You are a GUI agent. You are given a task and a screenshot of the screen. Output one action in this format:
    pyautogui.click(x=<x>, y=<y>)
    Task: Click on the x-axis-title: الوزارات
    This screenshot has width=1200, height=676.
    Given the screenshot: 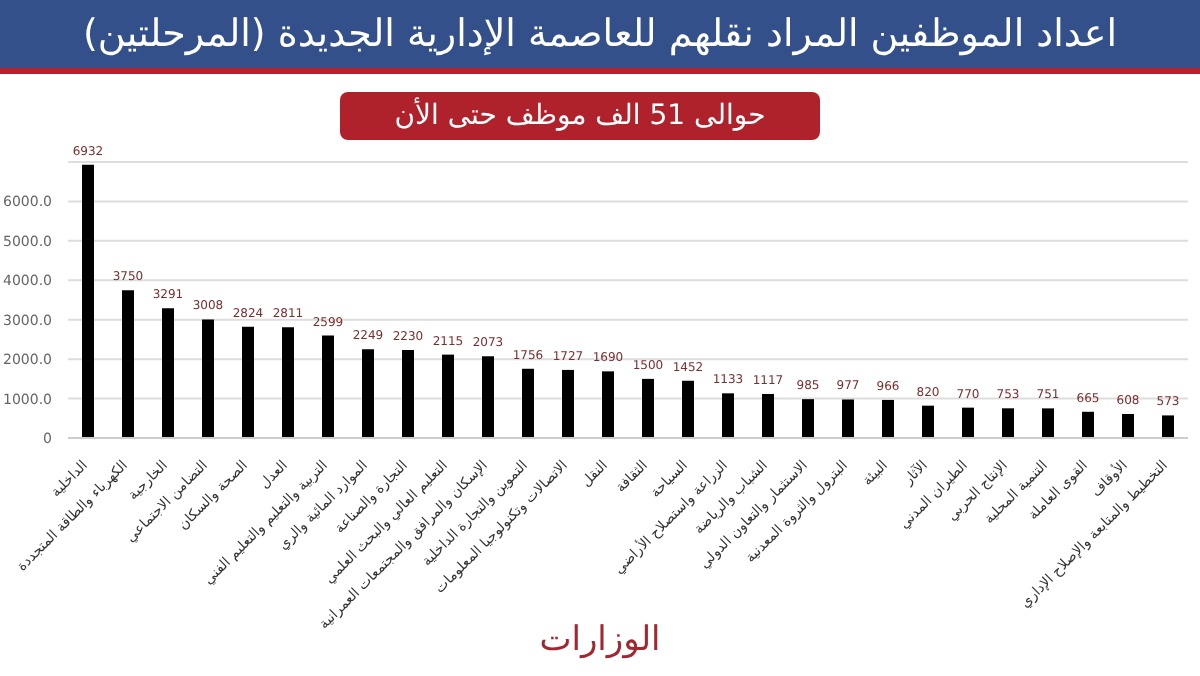 What is the action you would take?
    pyautogui.click(x=600, y=640)
    